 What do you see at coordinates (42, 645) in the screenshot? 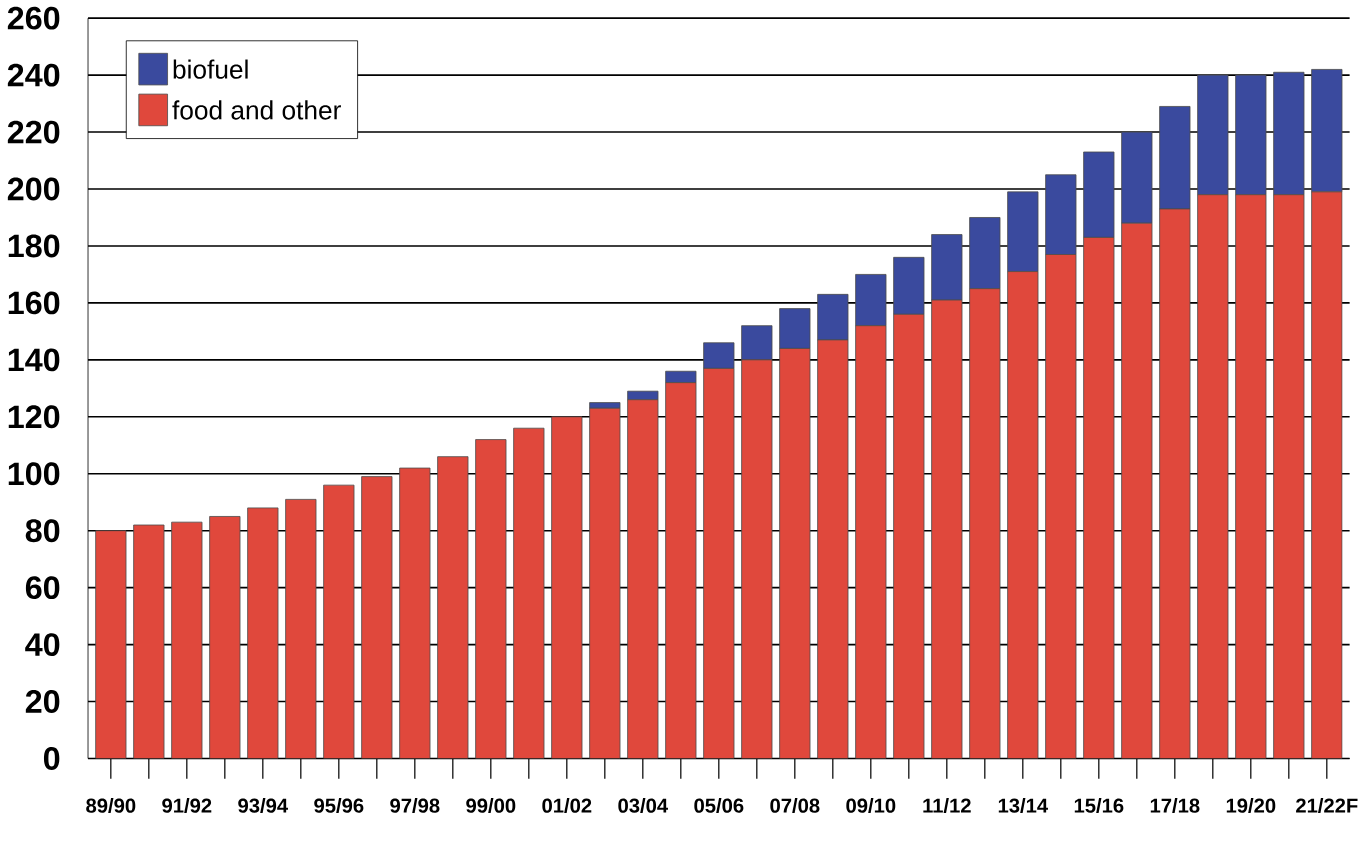
I see `y-tick-label: 40` at bounding box center [42, 645].